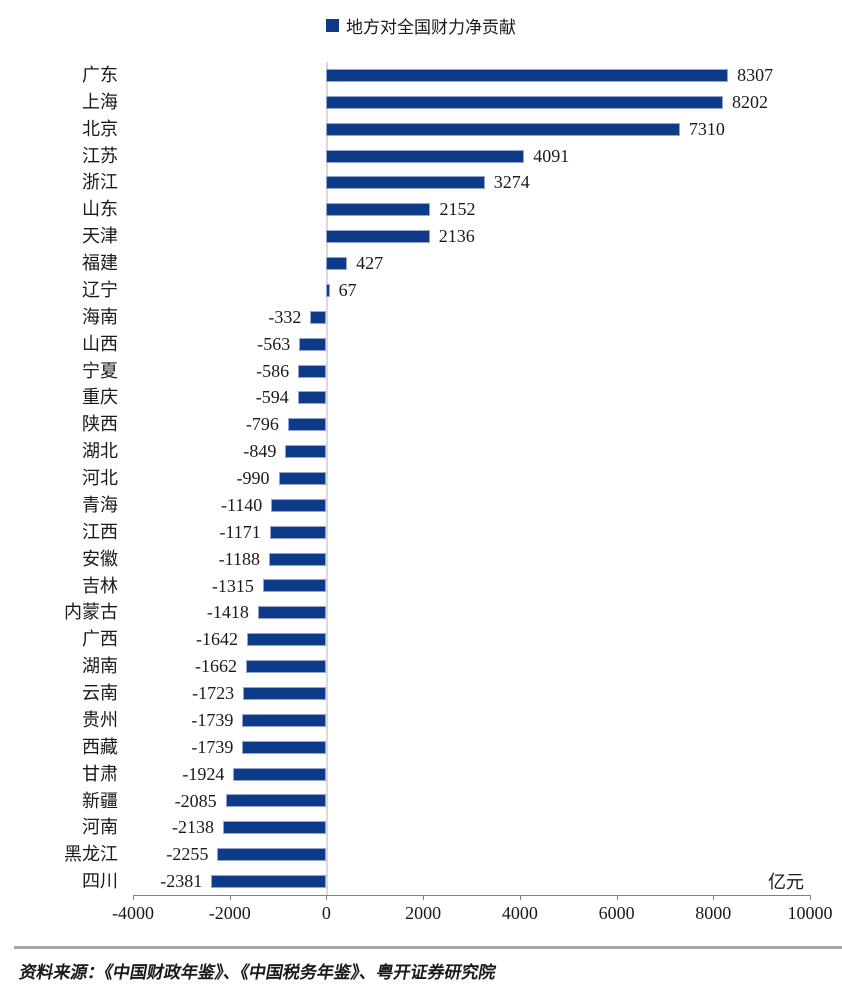 This screenshot has width=842, height=1000. Describe the element at coordinates (240, 531) in the screenshot. I see `value-label: -1171` at that location.